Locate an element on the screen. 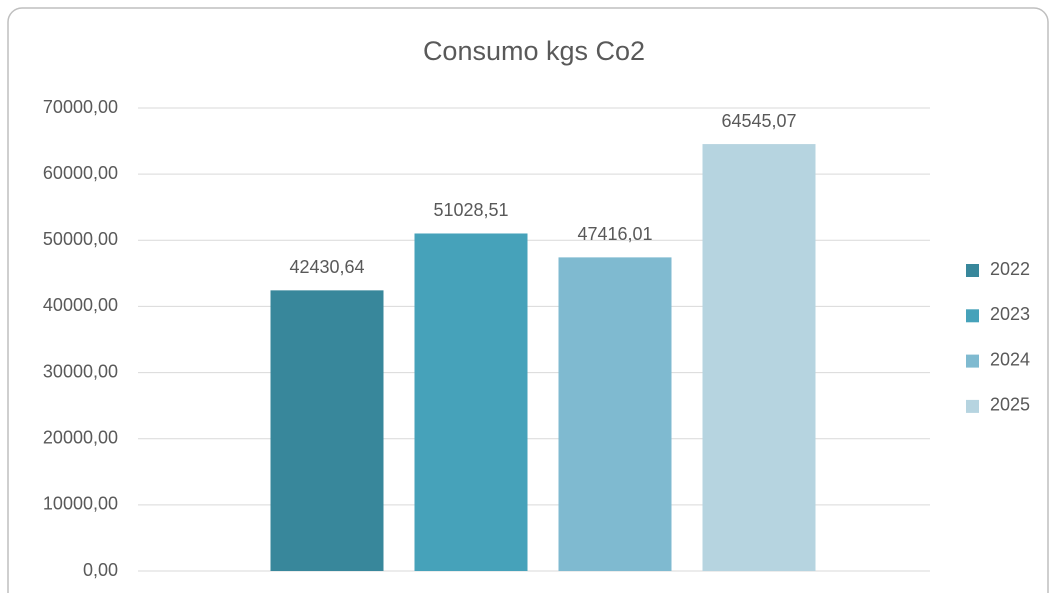 The image size is (1056, 593). y-tick-label: 10000,00 is located at coordinates (80, 504).